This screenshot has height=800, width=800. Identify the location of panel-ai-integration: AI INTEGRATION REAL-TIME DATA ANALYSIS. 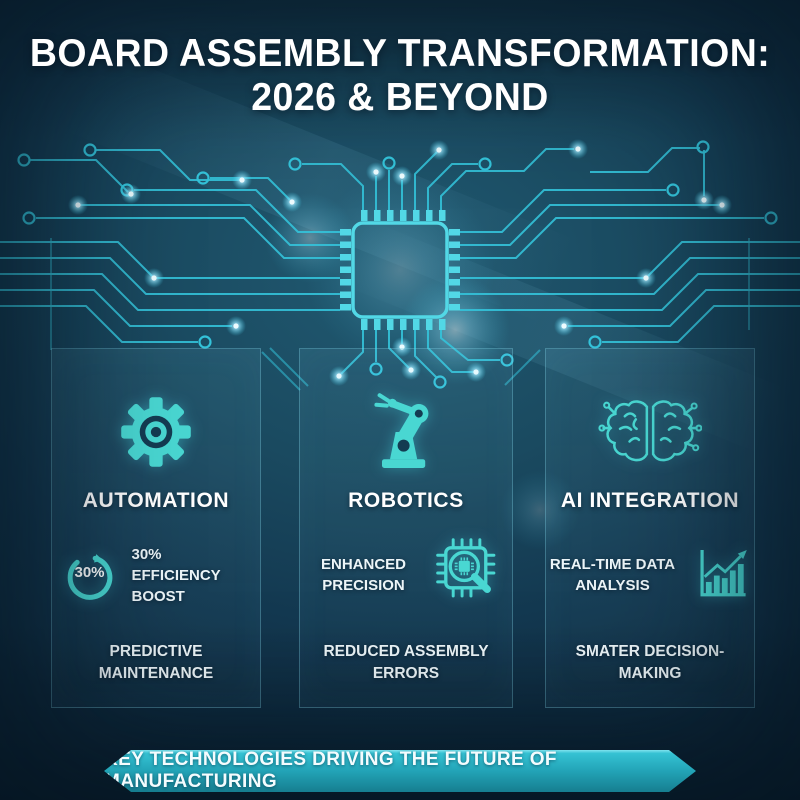
(650, 528).